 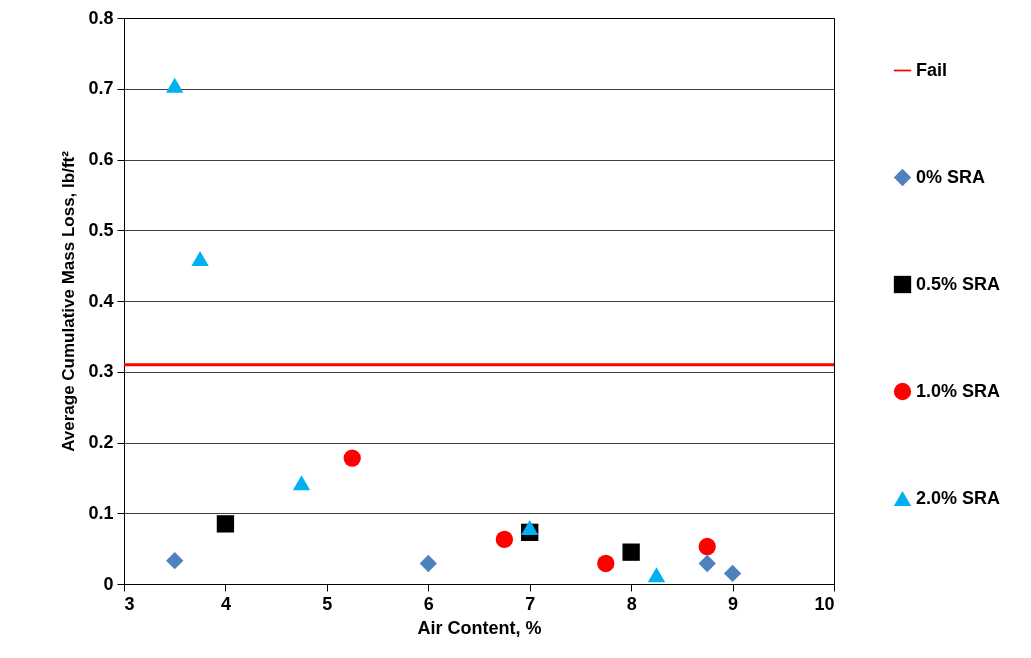 What do you see at coordinates (951, 176) in the screenshot?
I see `legend-label: 0% SRA` at bounding box center [951, 176].